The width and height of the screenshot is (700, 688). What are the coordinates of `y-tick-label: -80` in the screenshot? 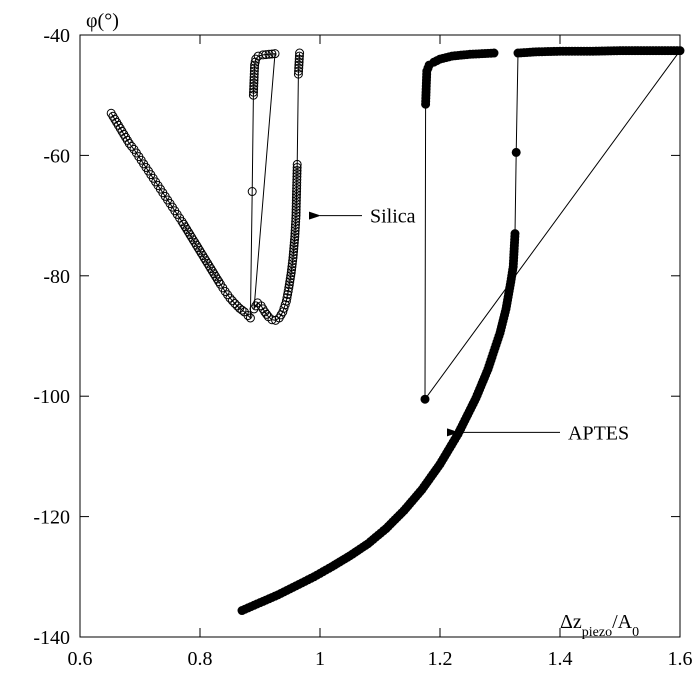 It's located at (56, 277).